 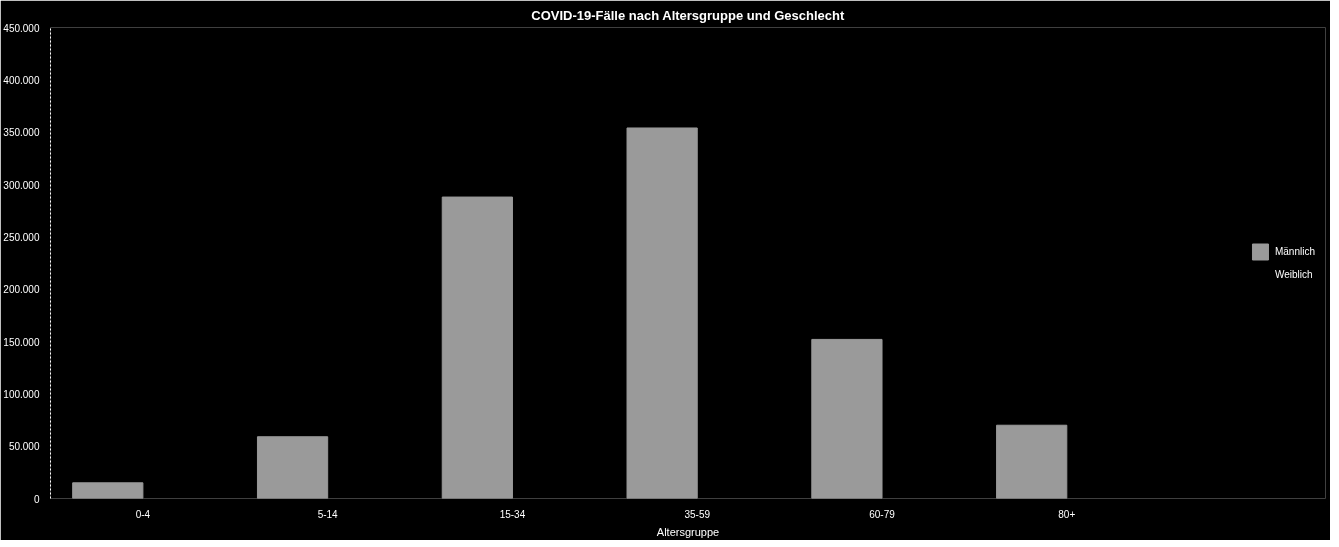 What do you see at coordinates (143, 514) in the screenshot?
I see `x-tick-label: 0-4` at bounding box center [143, 514].